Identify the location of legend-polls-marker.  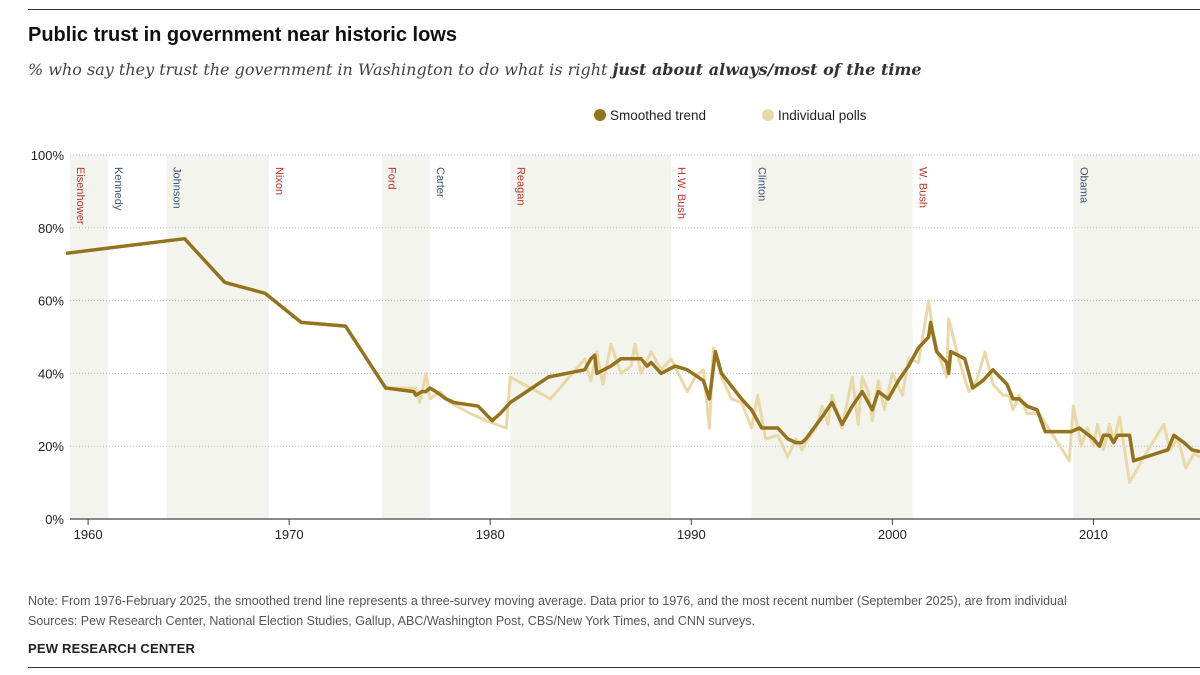
(768, 115).